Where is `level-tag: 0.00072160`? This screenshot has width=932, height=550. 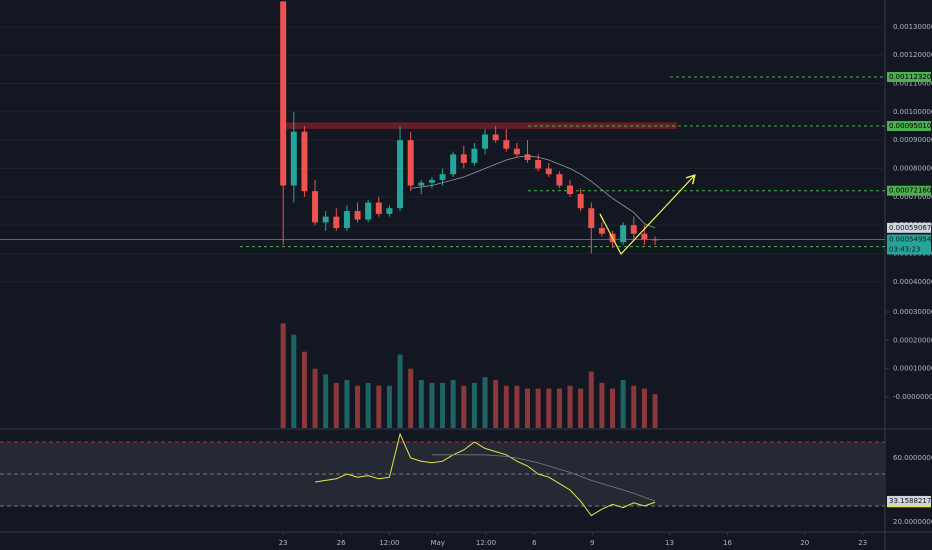
level-tag: 0.00072160 is located at coordinates (910, 191).